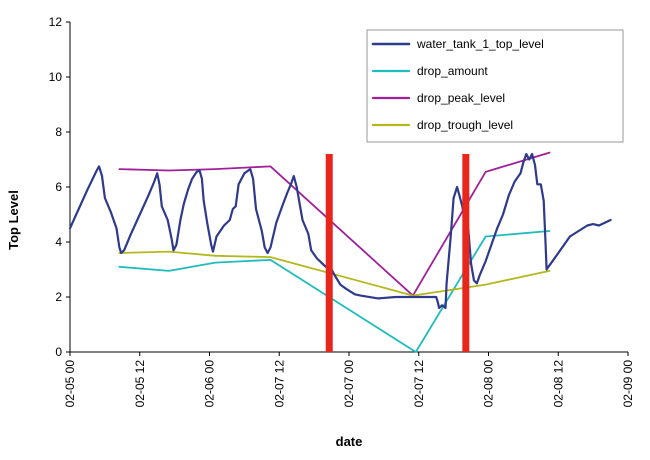 The image size is (650, 460). Describe the element at coordinates (628, 384) in the screenshot. I see `x-tick-label: 02-09 00` at that location.